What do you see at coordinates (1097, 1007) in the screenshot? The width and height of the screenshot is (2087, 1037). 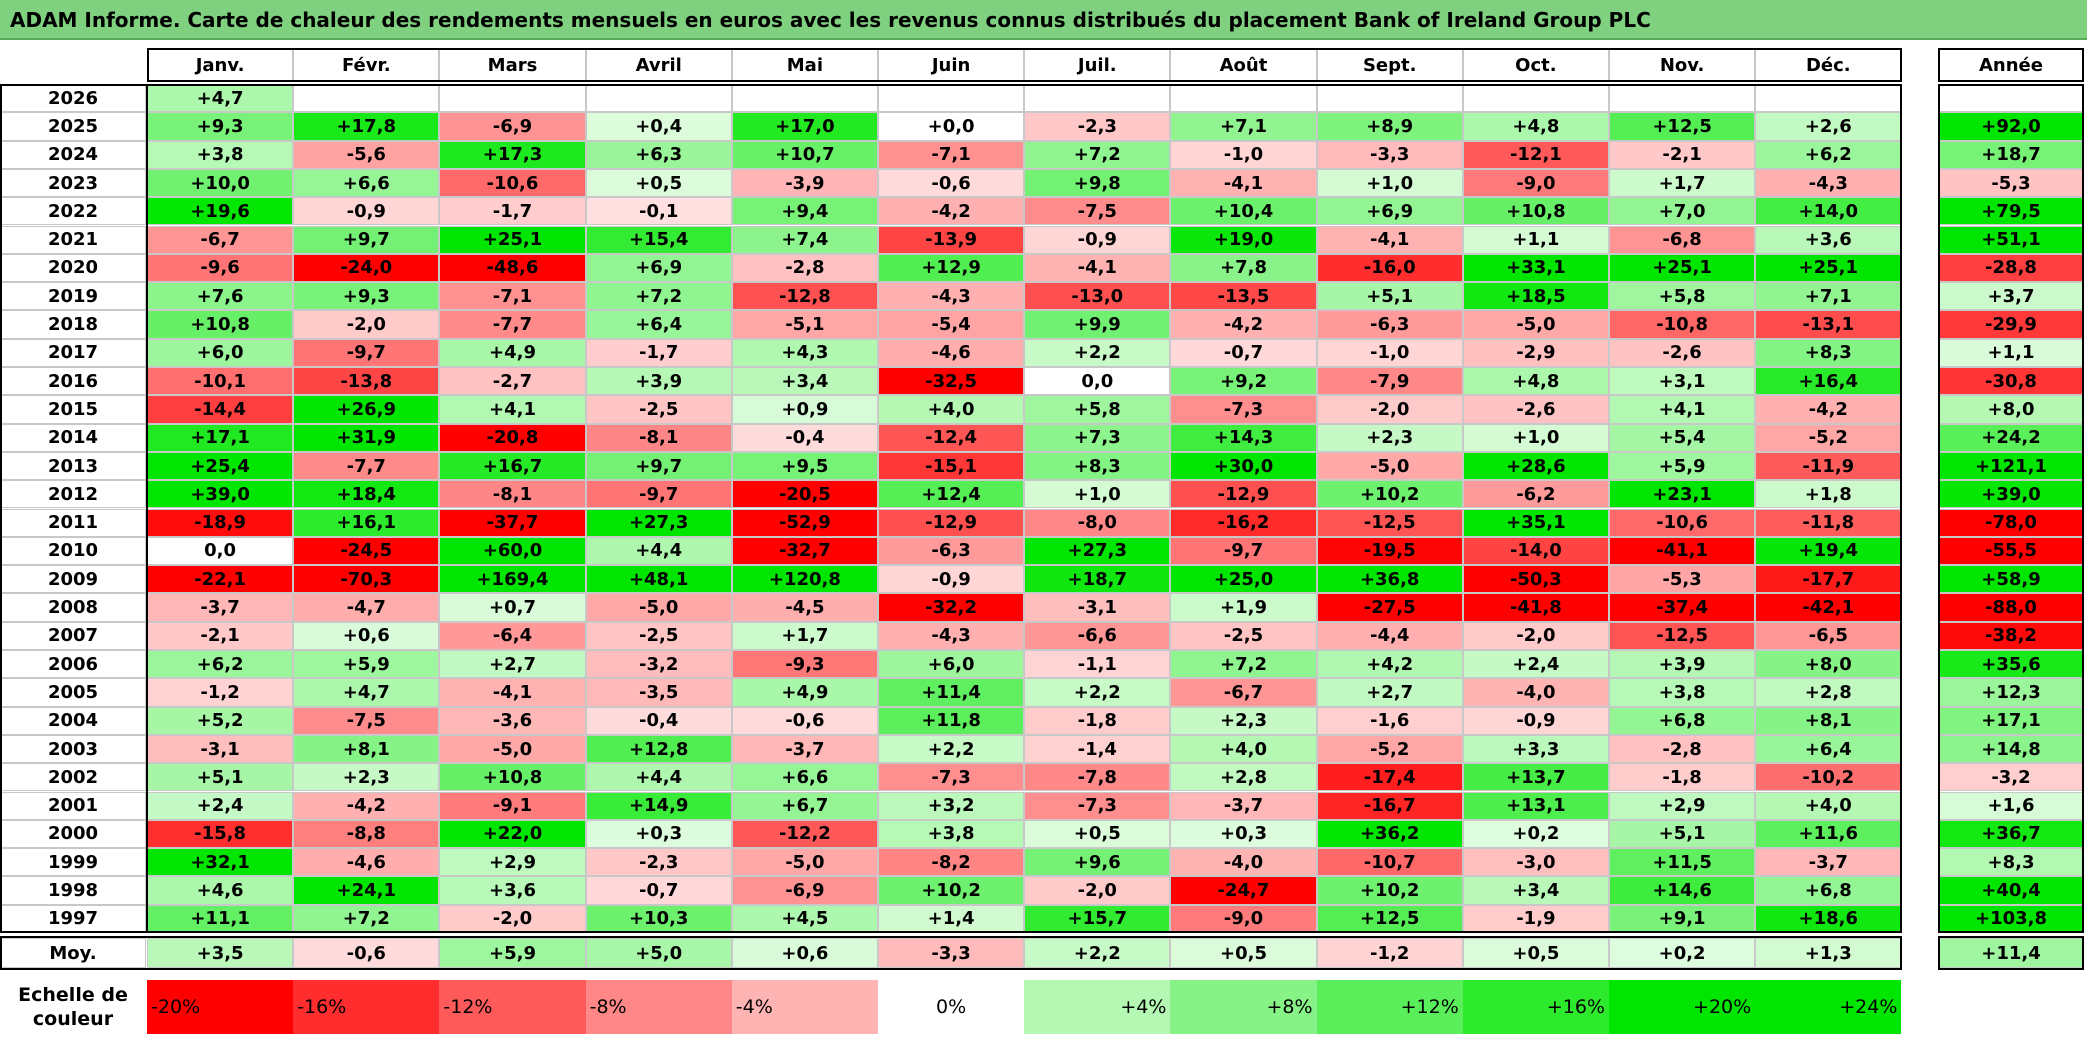 I see `color-scale-swatch: +4%` at bounding box center [1097, 1007].